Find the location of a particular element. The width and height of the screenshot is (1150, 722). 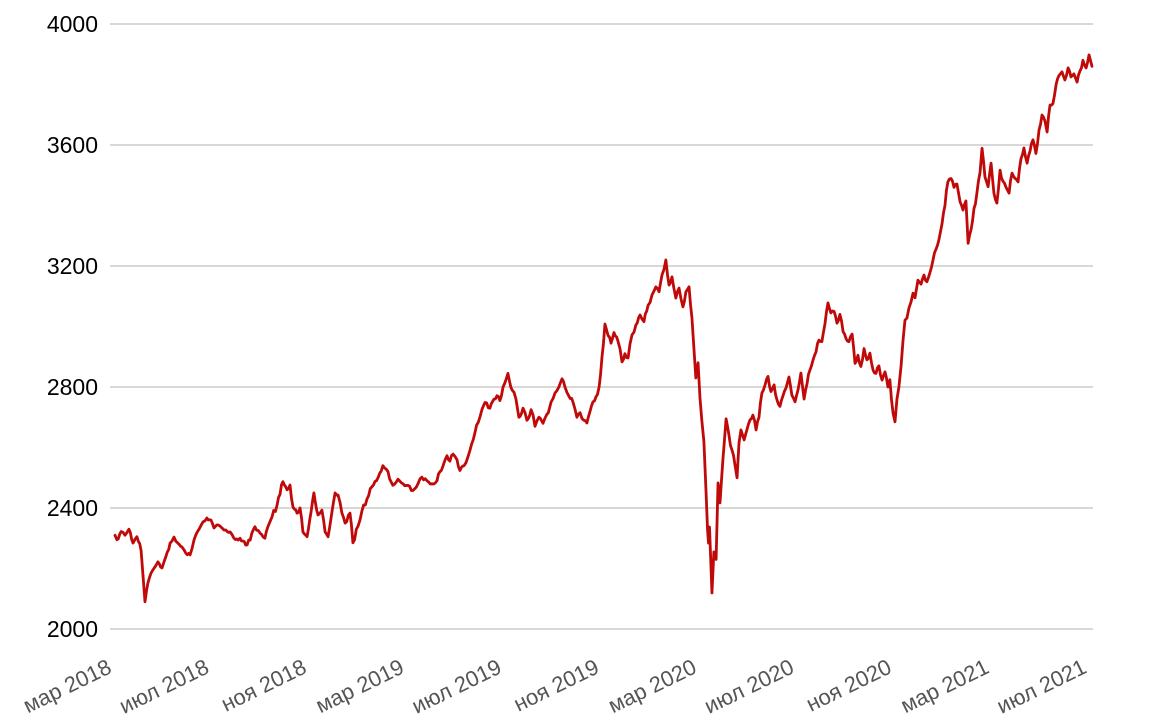

y-axis-tick-label: 2000 is located at coordinates (72, 629).